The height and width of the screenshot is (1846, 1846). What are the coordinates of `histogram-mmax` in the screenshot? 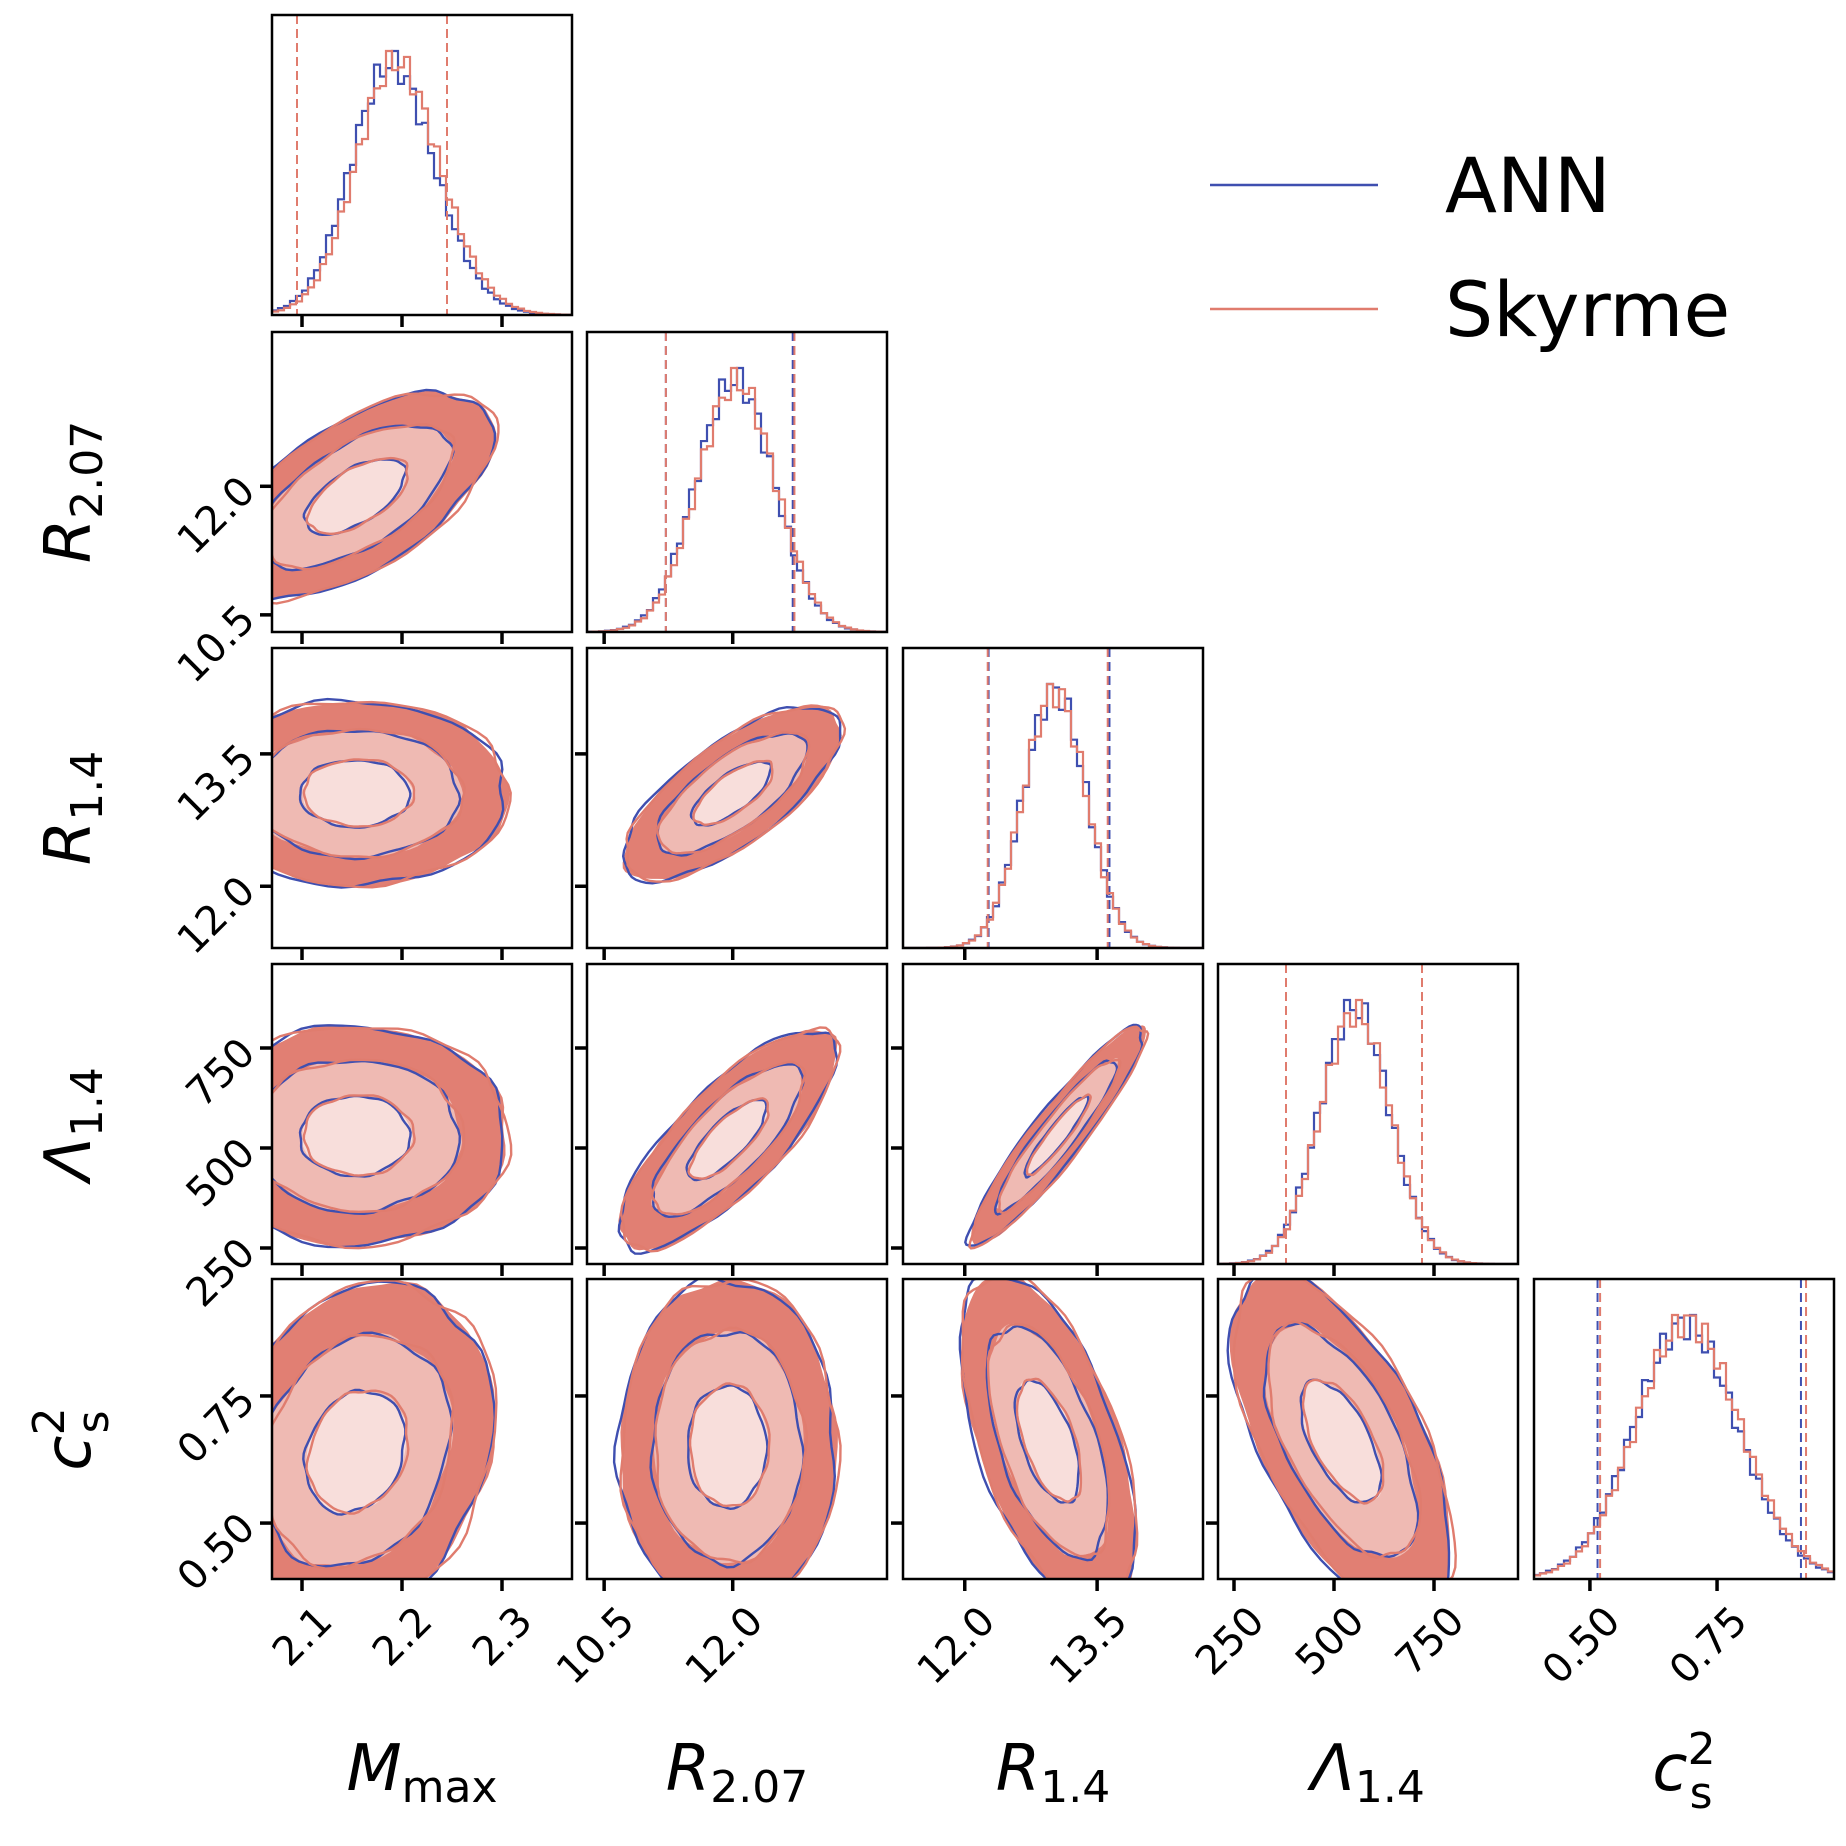 It's located at (422, 165).